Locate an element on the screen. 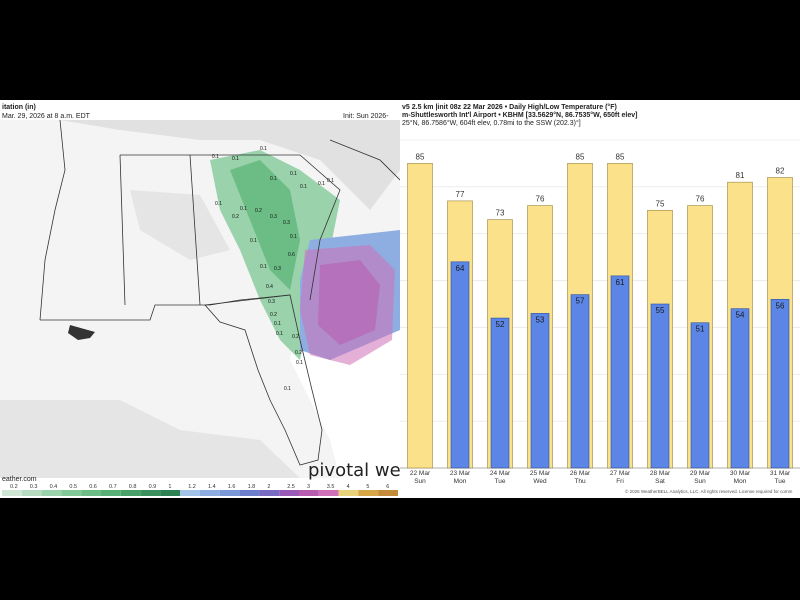 The image size is (800, 600). florida-outline is located at coordinates (263, 380).